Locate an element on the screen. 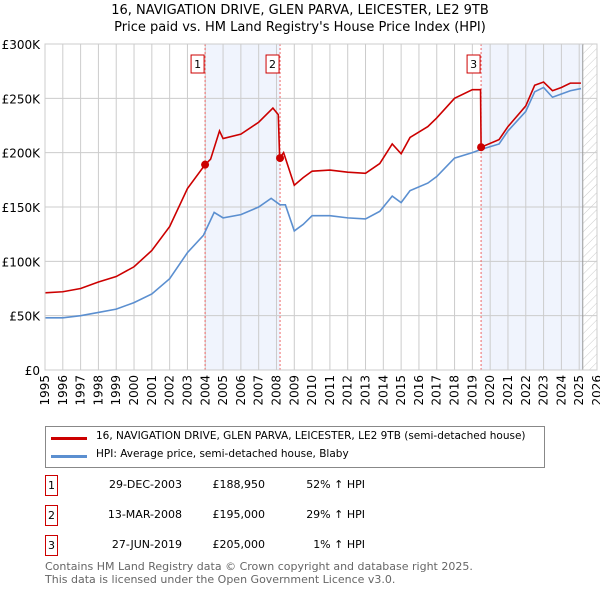  x-tick-label: 2016 is located at coordinates (419, 390).